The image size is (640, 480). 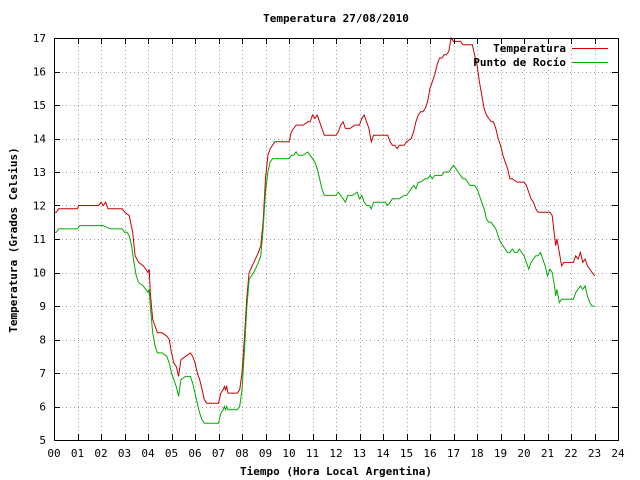 What do you see at coordinates (39, 206) in the screenshot?
I see `y-tick-label: 12` at bounding box center [39, 206].